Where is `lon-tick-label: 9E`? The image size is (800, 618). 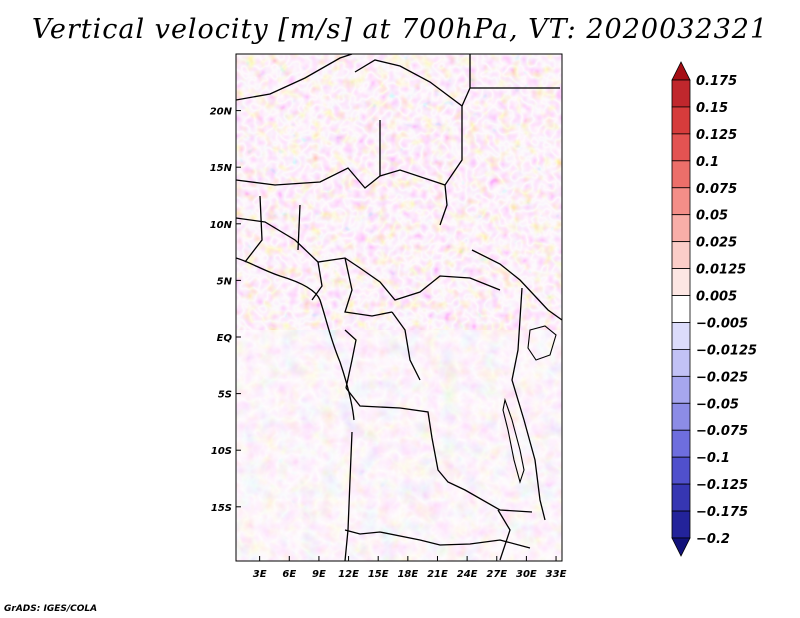
lon-tick-label: 9E is located at coordinates (319, 574).